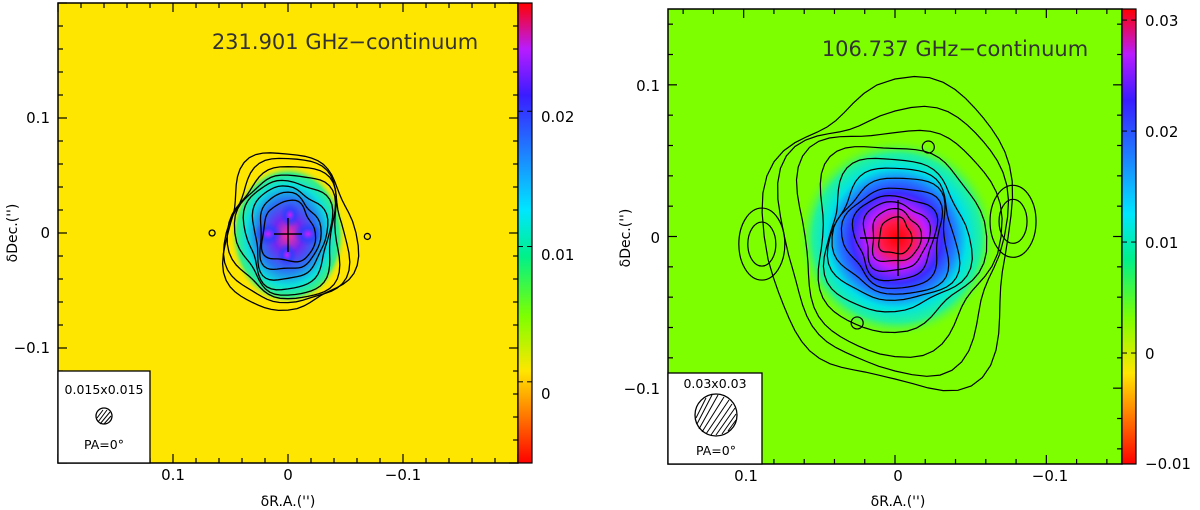 The image size is (1200, 510). What do you see at coordinates (1168, 464) in the screenshot?
I see `colorbar-tick-label: −0.01` at bounding box center [1168, 464].